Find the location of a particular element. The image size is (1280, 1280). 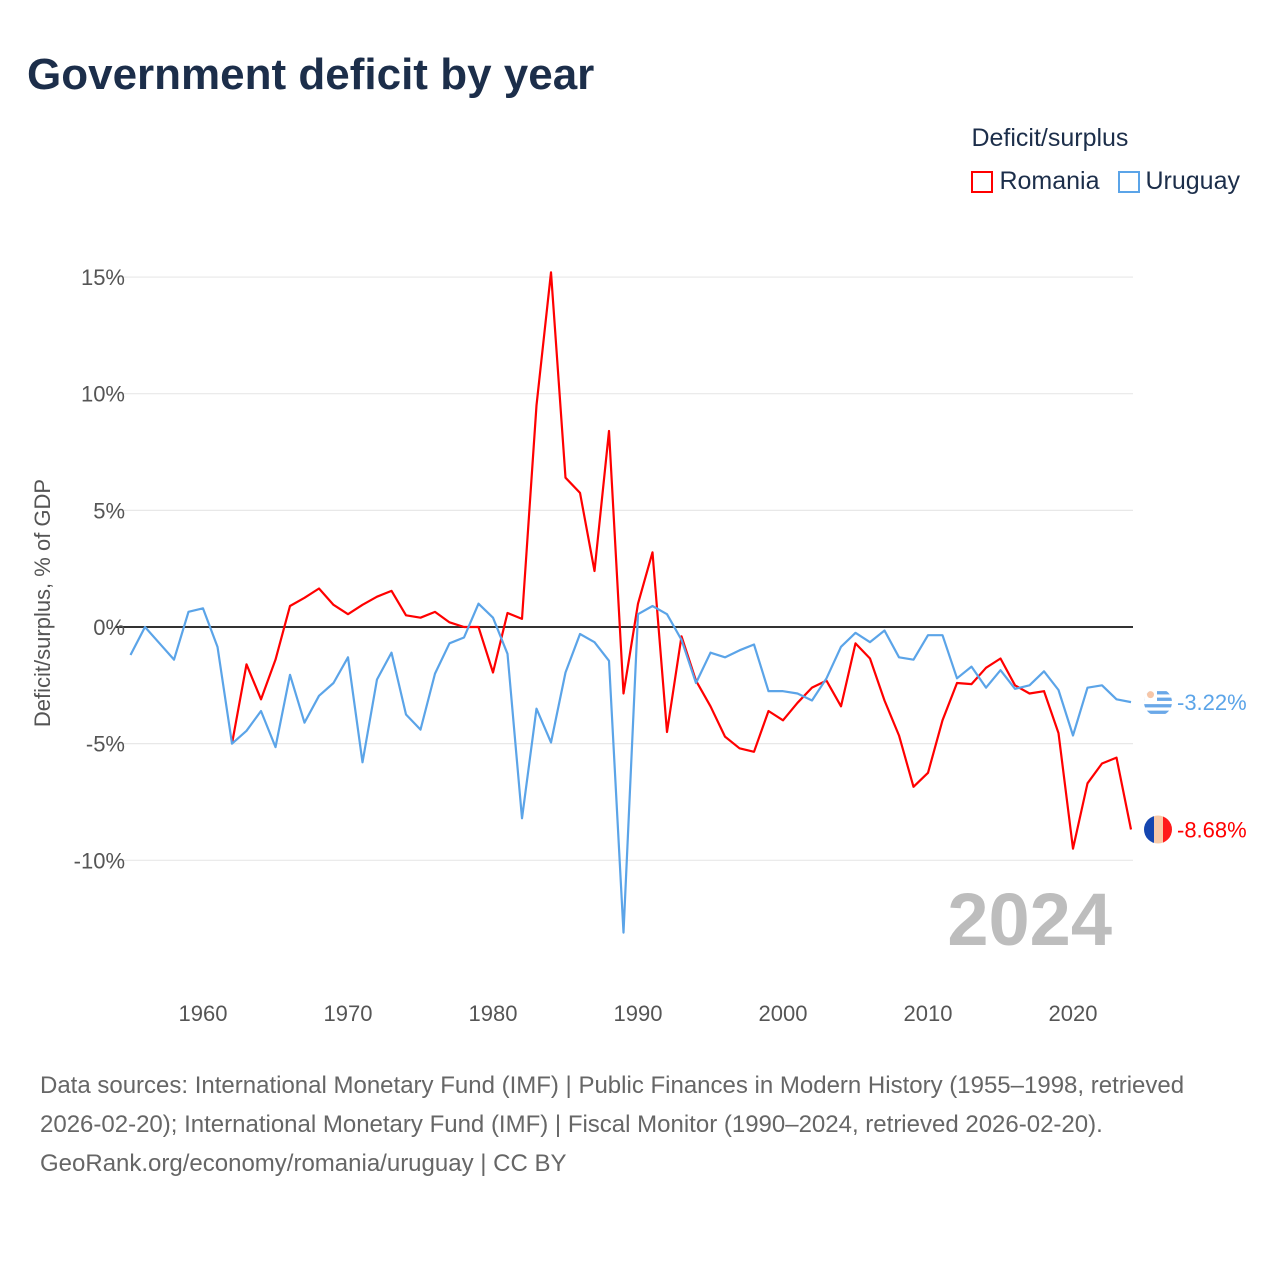

x-tick-label: 1980 is located at coordinates (493, 1013).